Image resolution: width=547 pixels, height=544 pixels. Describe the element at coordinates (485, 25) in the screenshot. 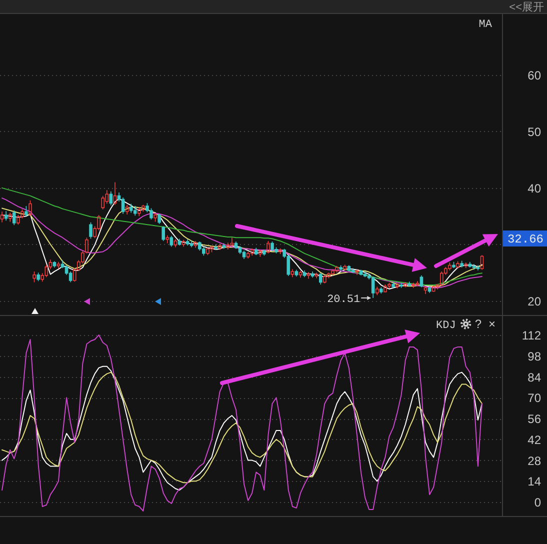

I see `text: MA` at that location.